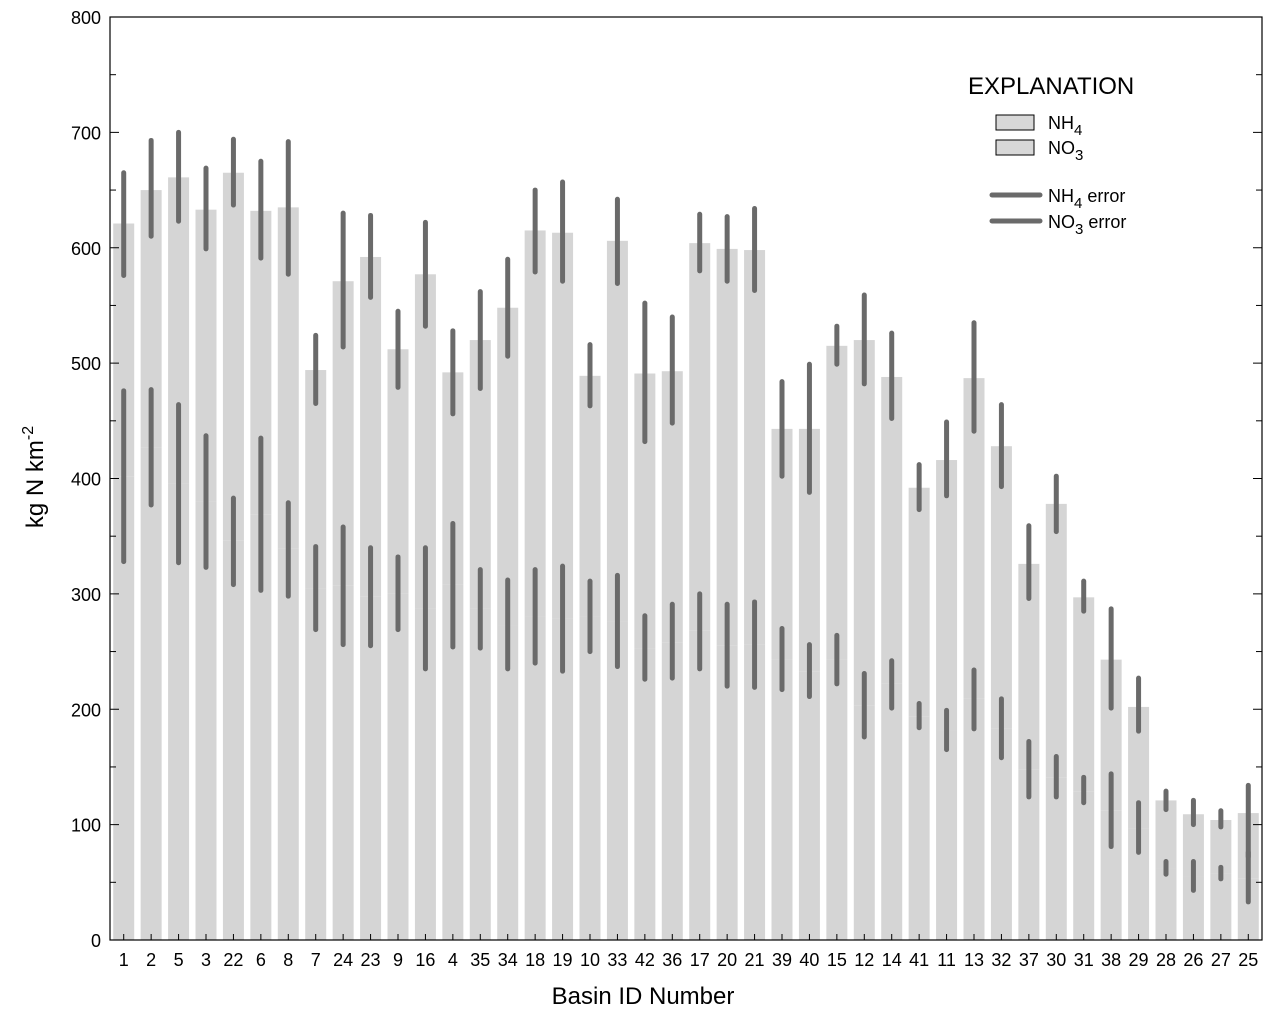 Image resolution: width=1270 pixels, height=1009 pixels. What do you see at coordinates (535, 960) in the screenshot?
I see `x-tick-label-18: 18` at bounding box center [535, 960].